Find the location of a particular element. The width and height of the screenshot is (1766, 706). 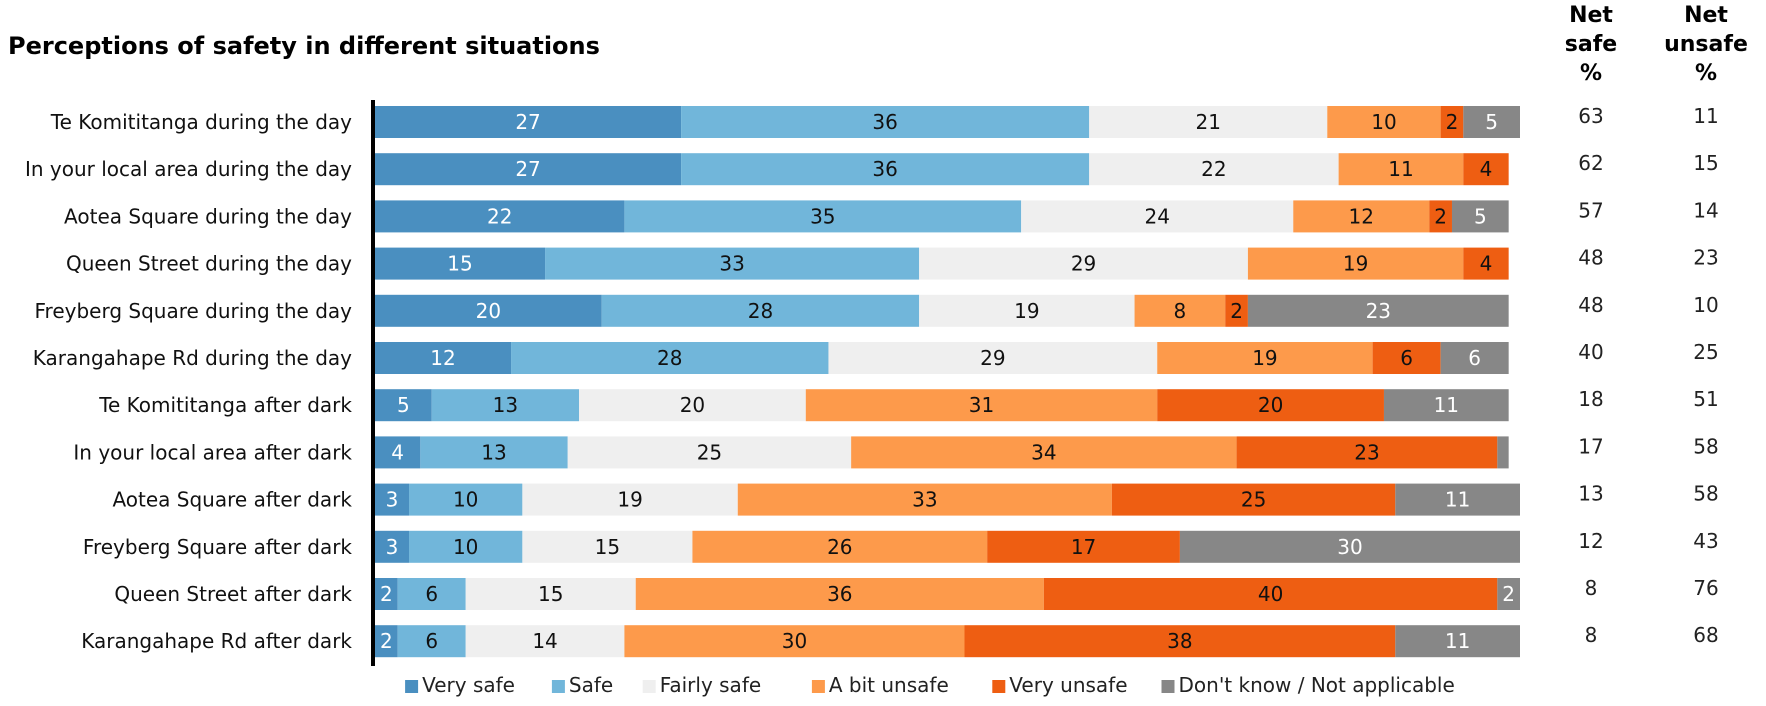

bar-value-label: 25 is located at coordinates (709, 452).